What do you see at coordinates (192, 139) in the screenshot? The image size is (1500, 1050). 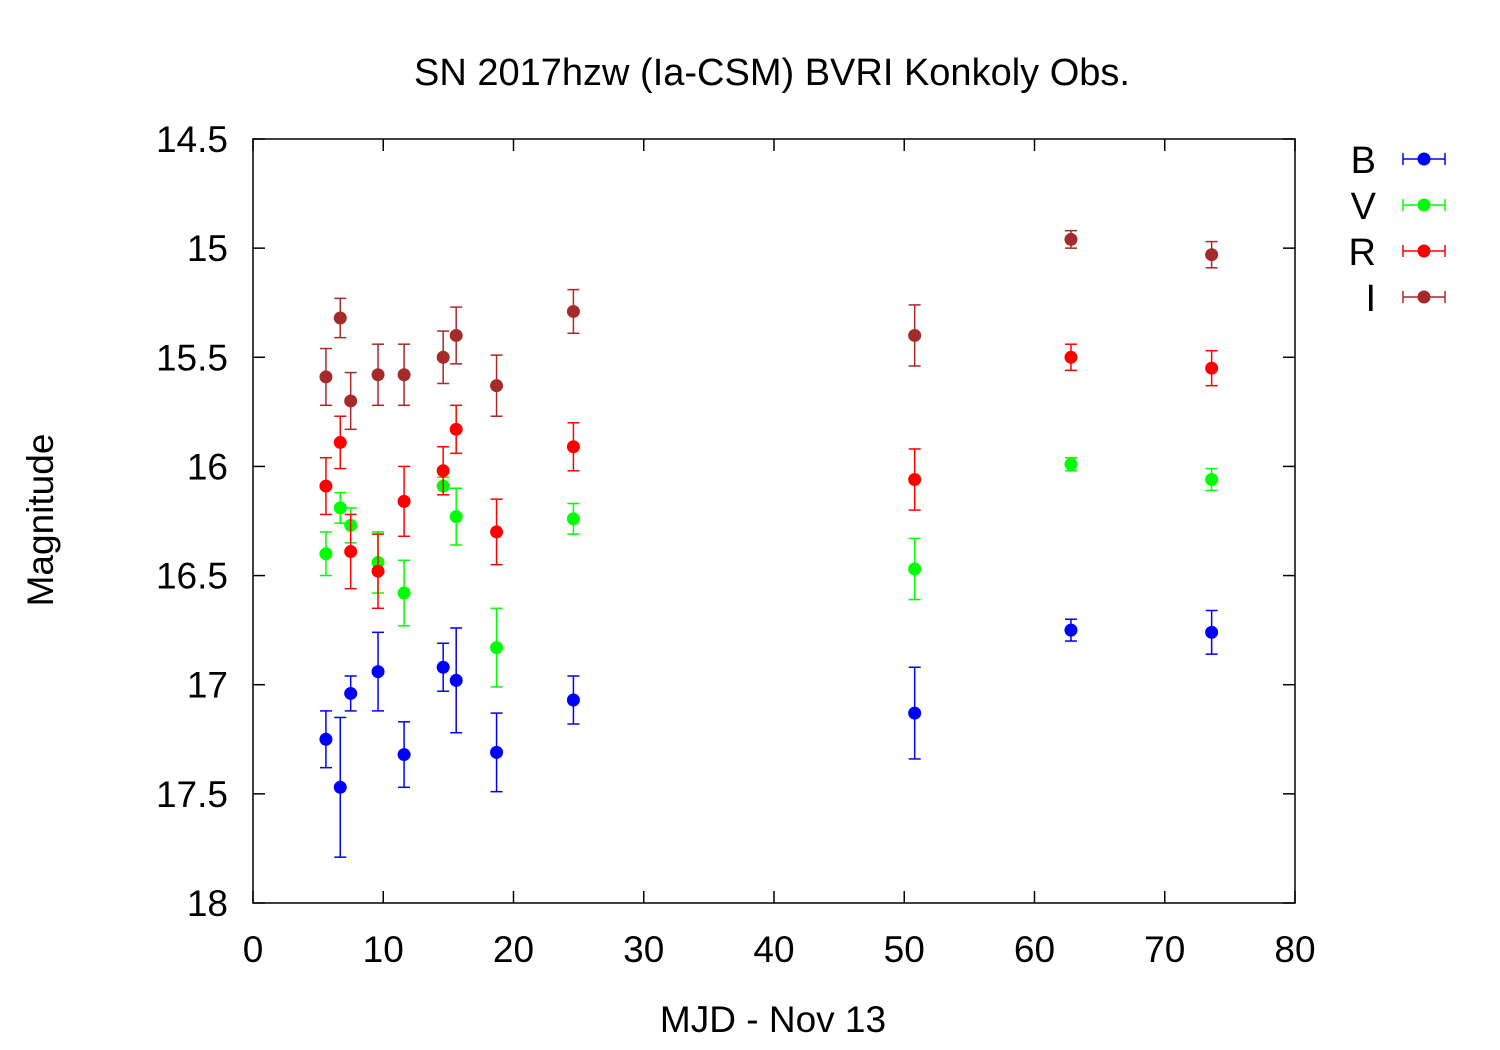 I see `y-tick-label: 14.5` at bounding box center [192, 139].